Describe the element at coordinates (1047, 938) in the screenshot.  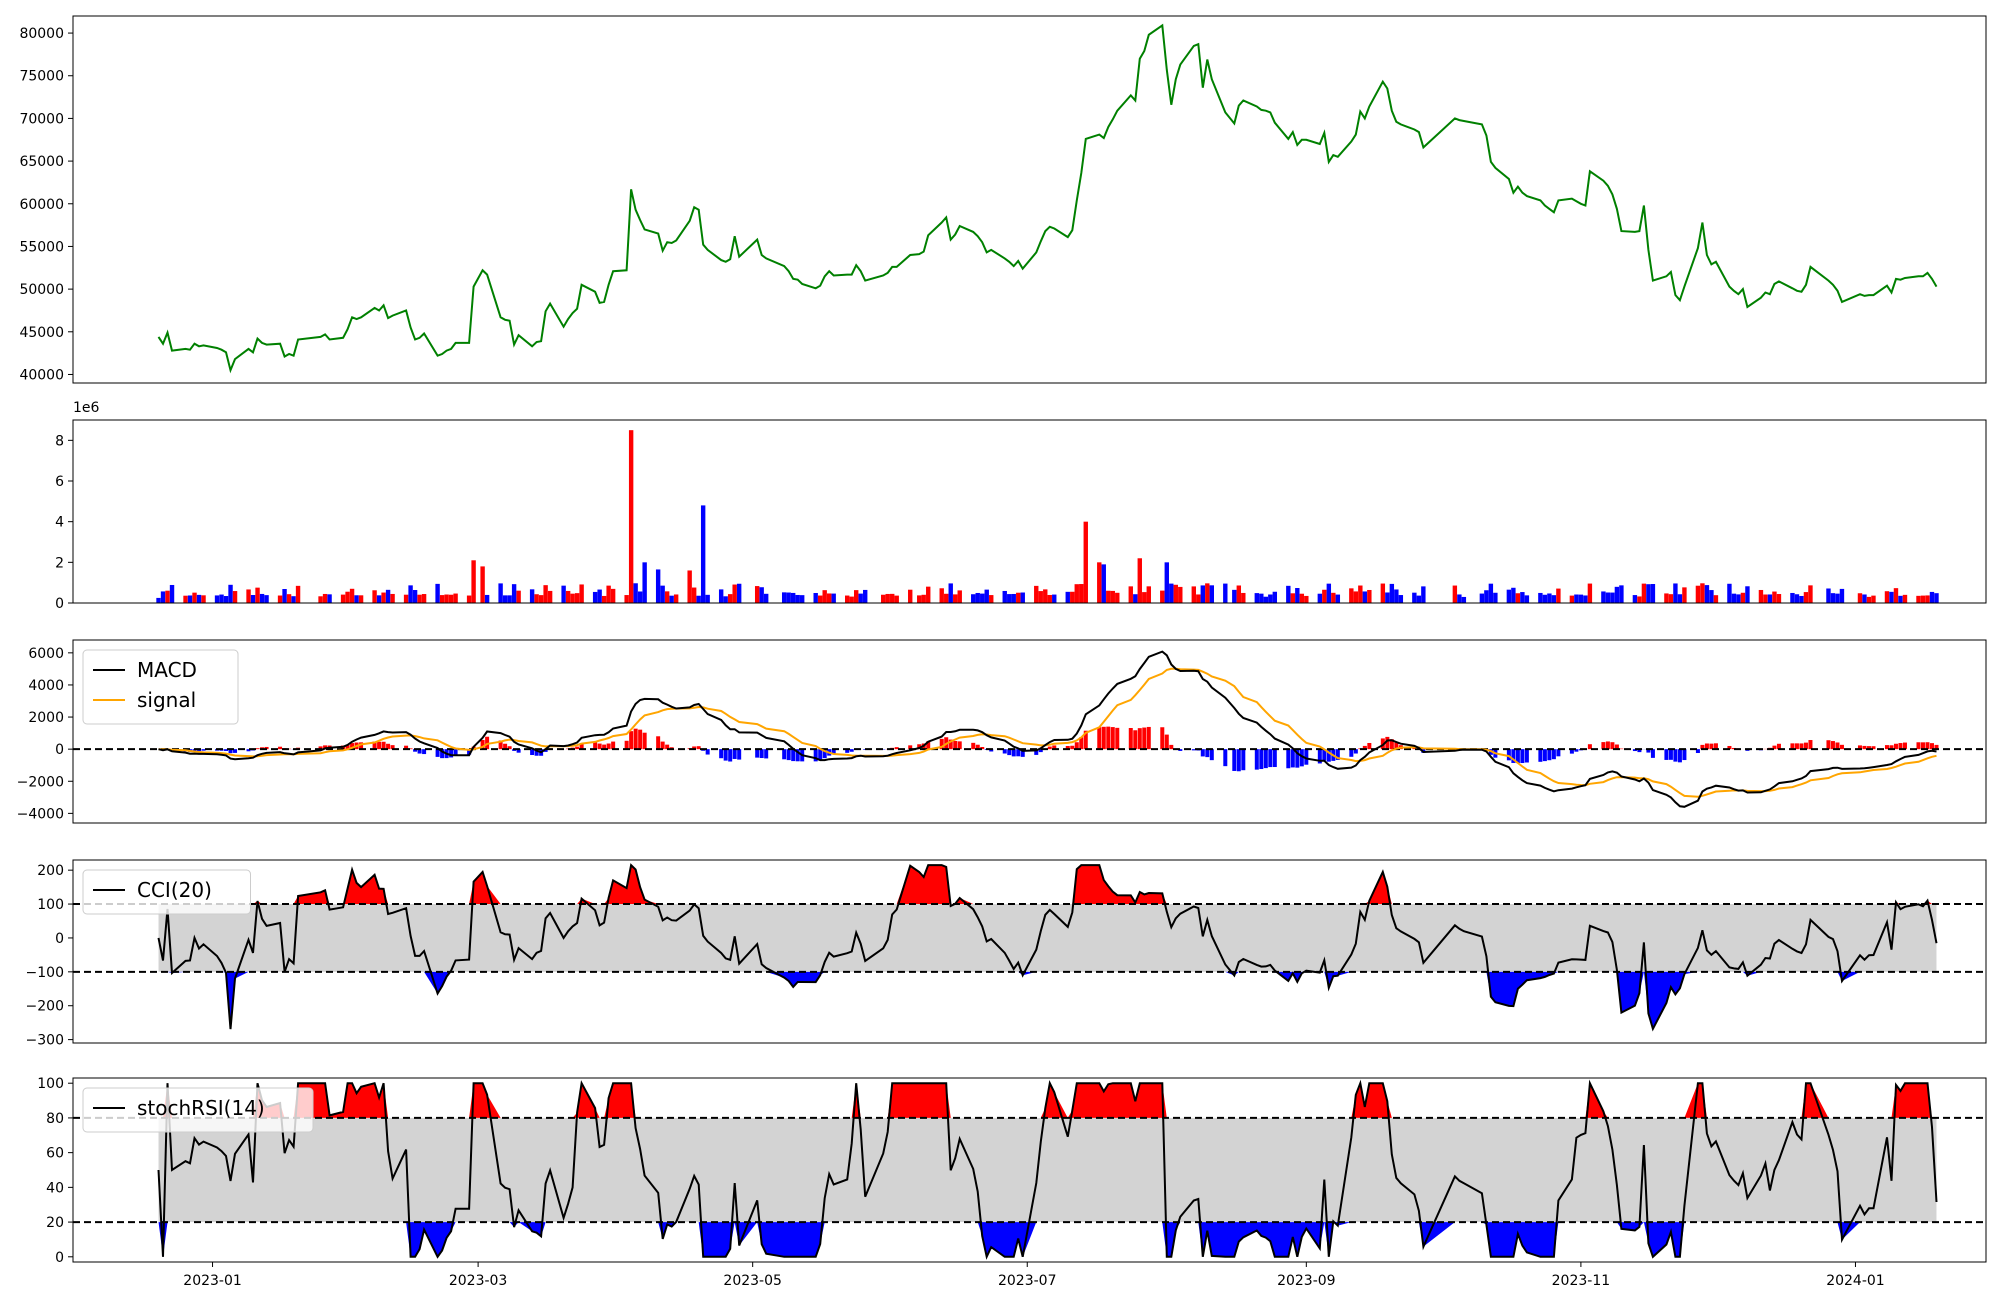
I see `cci-band-fill` at that location.